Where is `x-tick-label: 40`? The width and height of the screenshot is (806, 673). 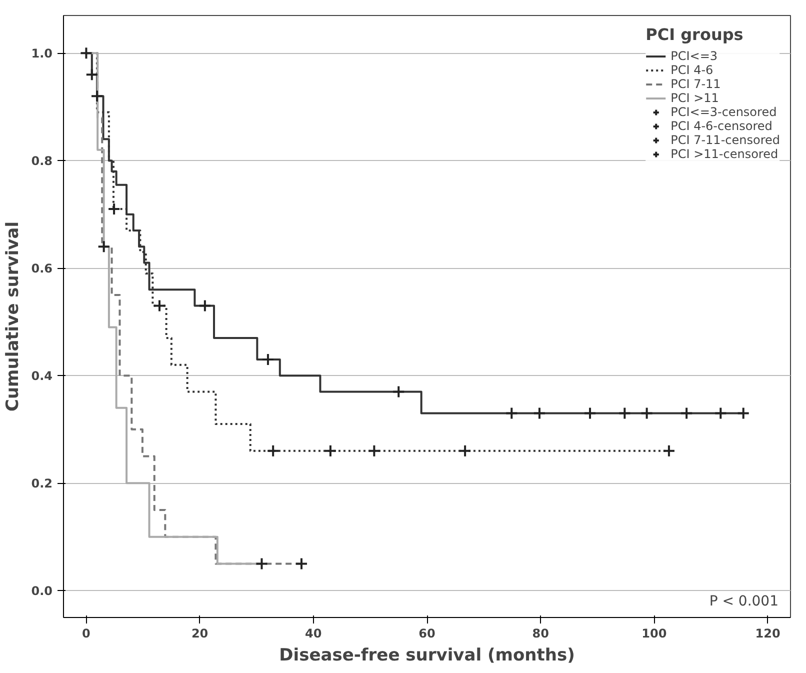 x-tick-label: 40 is located at coordinates (313, 633).